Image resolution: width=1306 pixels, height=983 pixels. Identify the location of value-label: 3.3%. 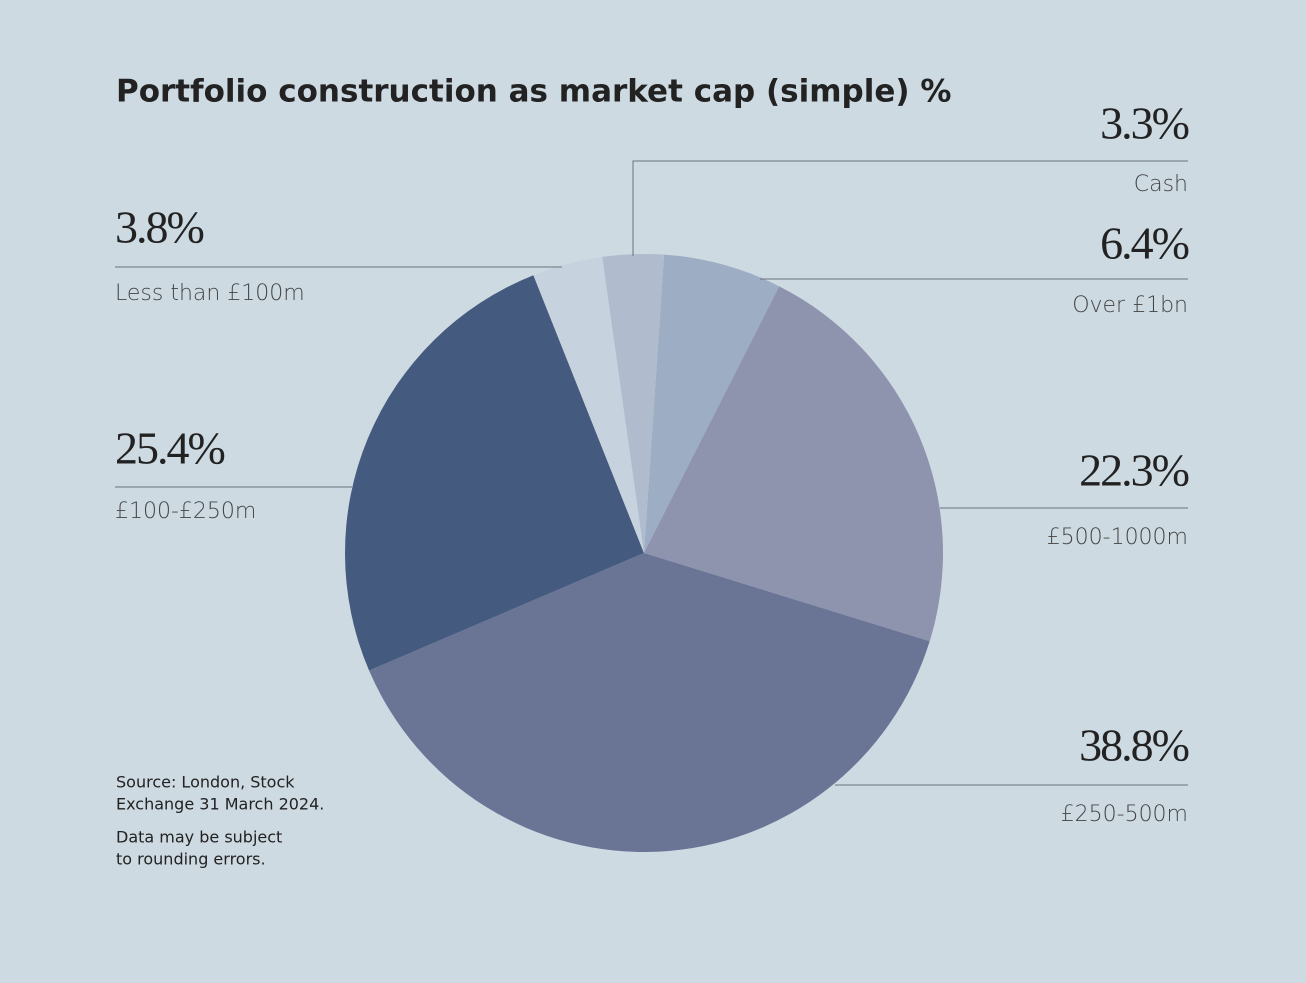
(1144, 123).